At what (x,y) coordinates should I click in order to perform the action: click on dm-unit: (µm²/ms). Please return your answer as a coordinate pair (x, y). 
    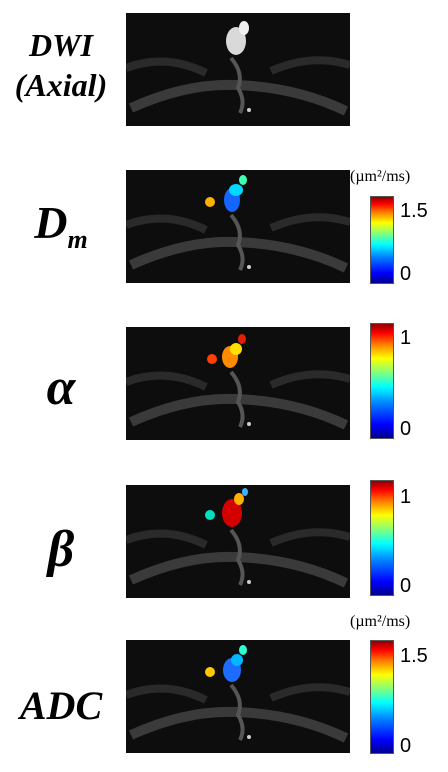
    Looking at the image, I should click on (380, 176).